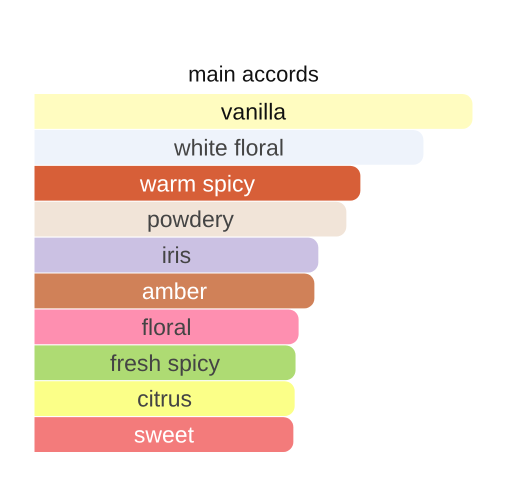  I want to click on y-tick-label: warm spicy, so click(197, 183).